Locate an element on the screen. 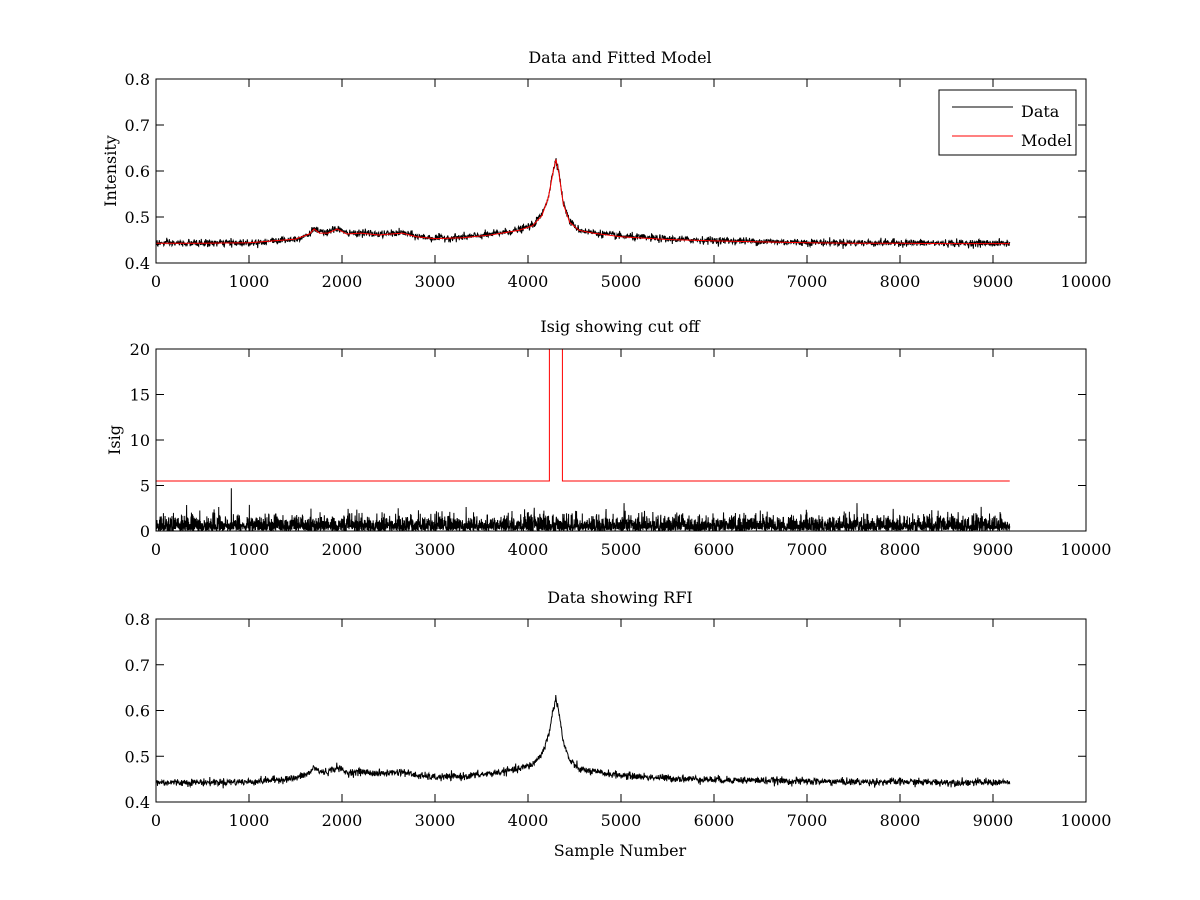  legend-data-label: Data is located at coordinates (1040, 111).